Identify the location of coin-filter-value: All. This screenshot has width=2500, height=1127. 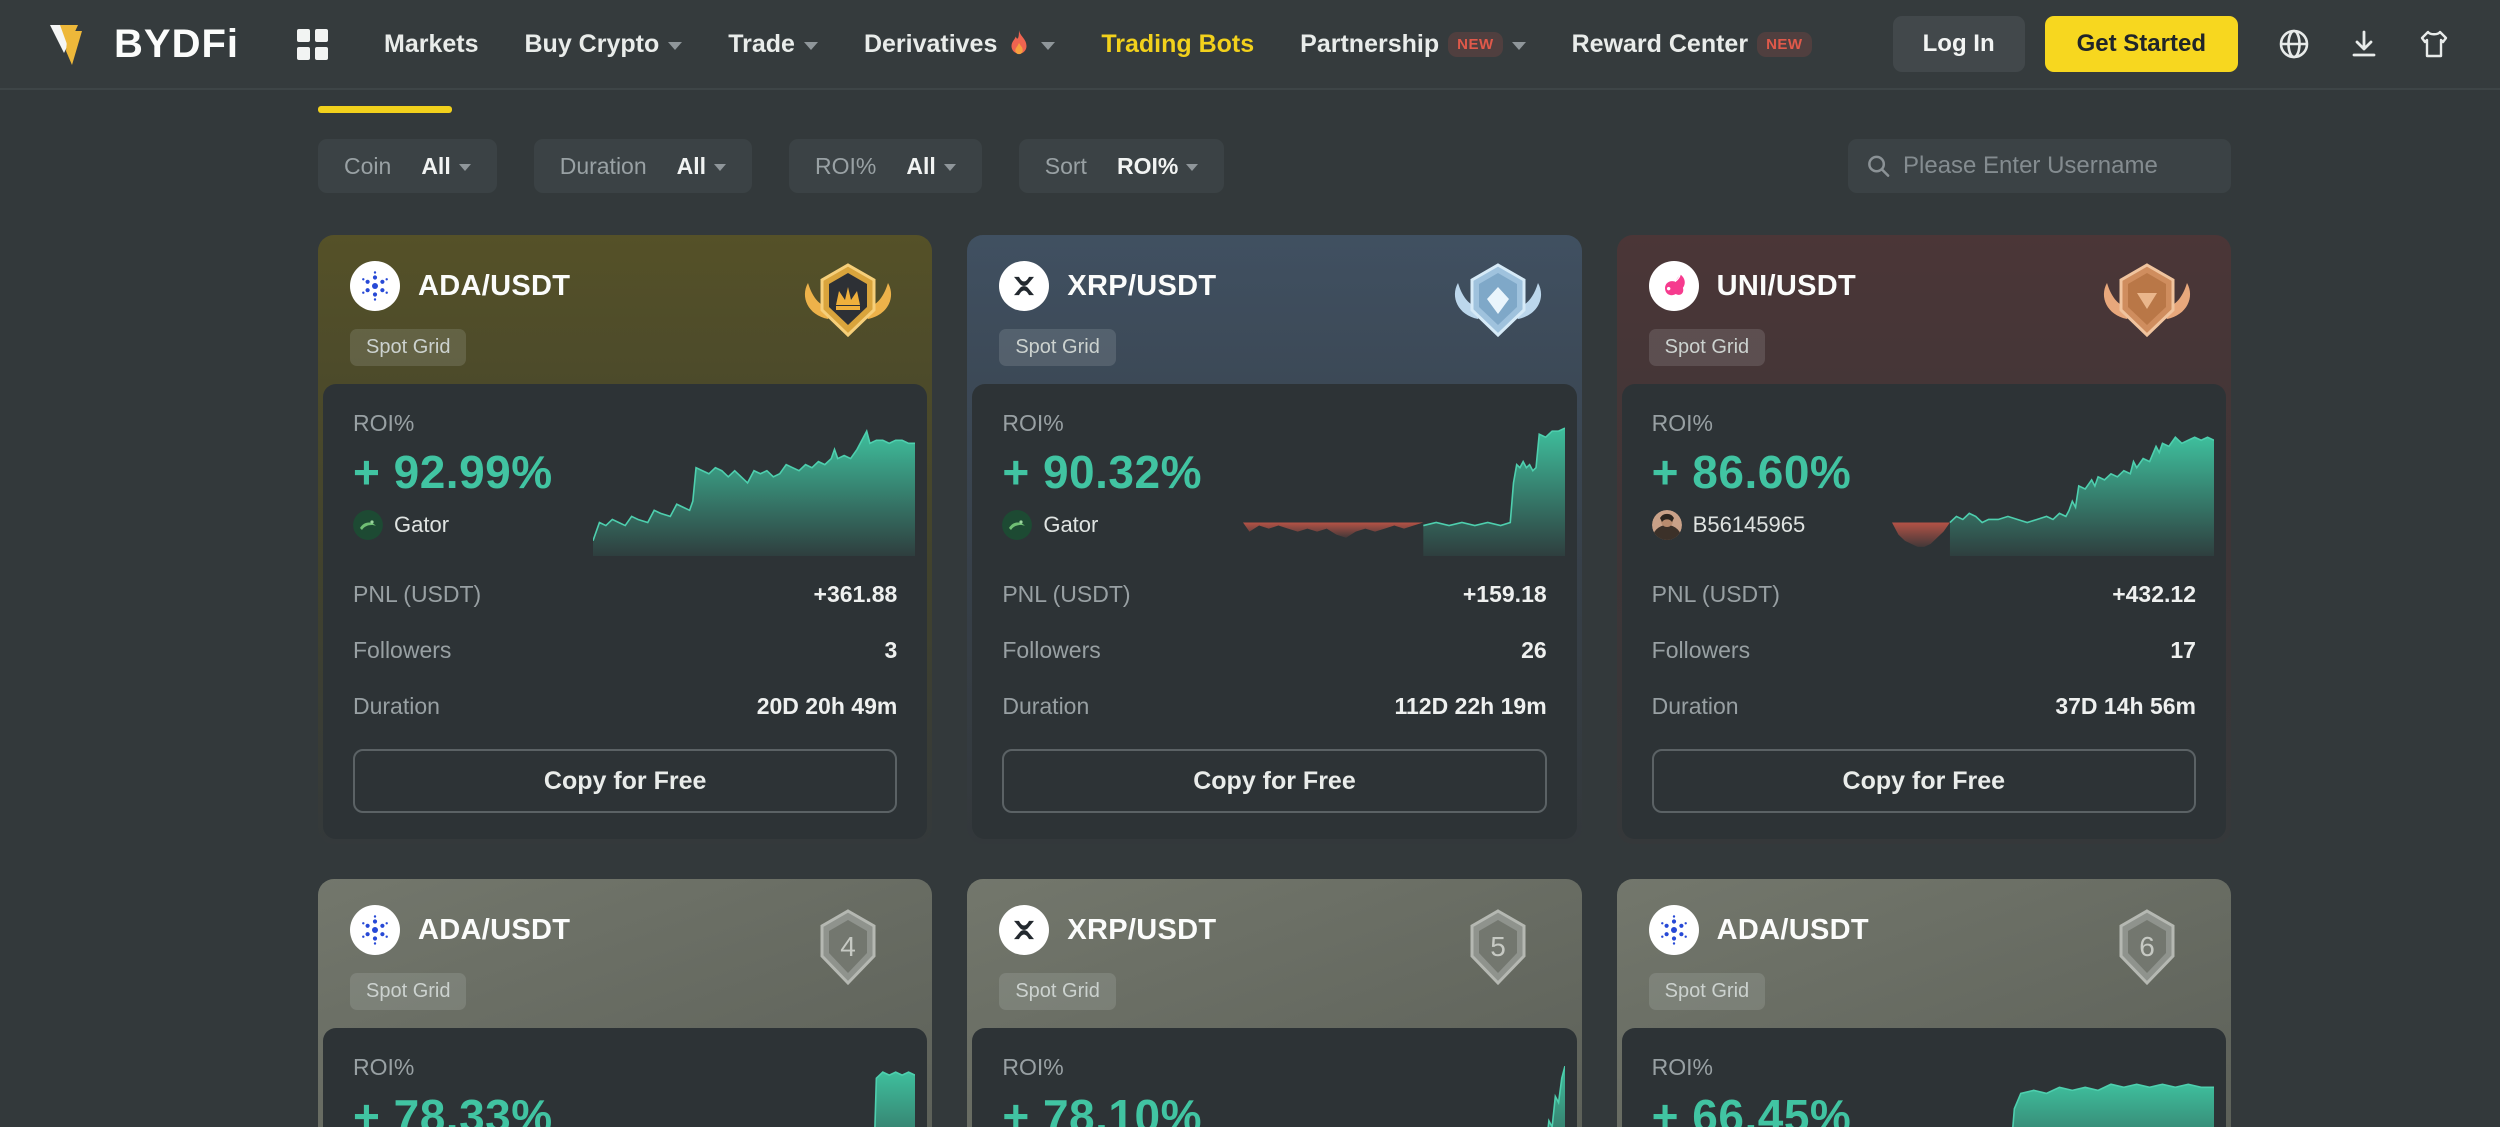
(436, 165).